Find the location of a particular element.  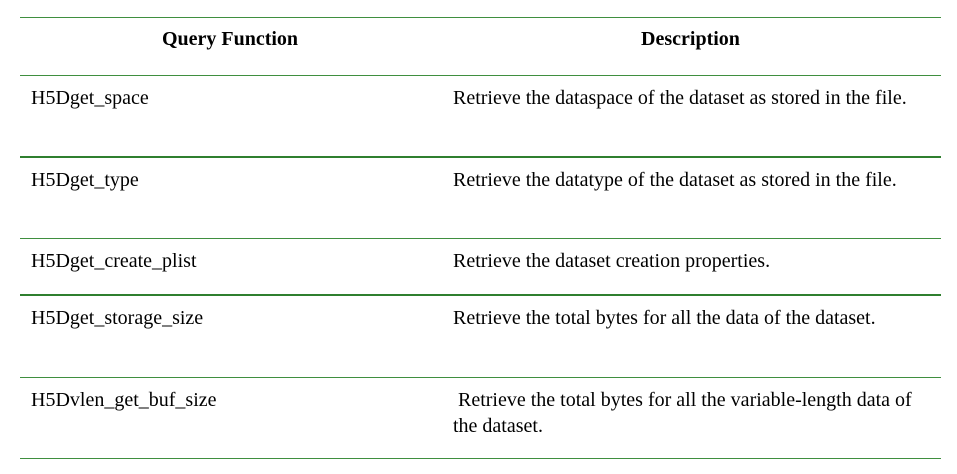

table-bottom-rule is located at coordinates (480, 458).